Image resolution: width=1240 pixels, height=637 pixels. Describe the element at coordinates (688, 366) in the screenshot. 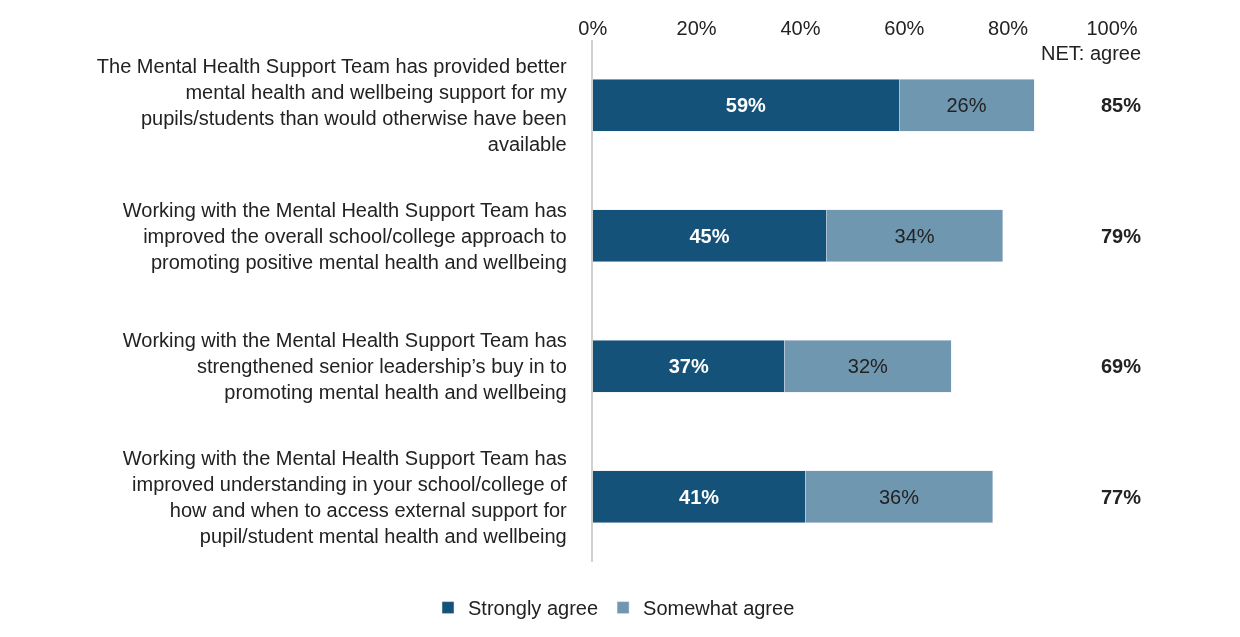

I see `data-label: 37%` at that location.